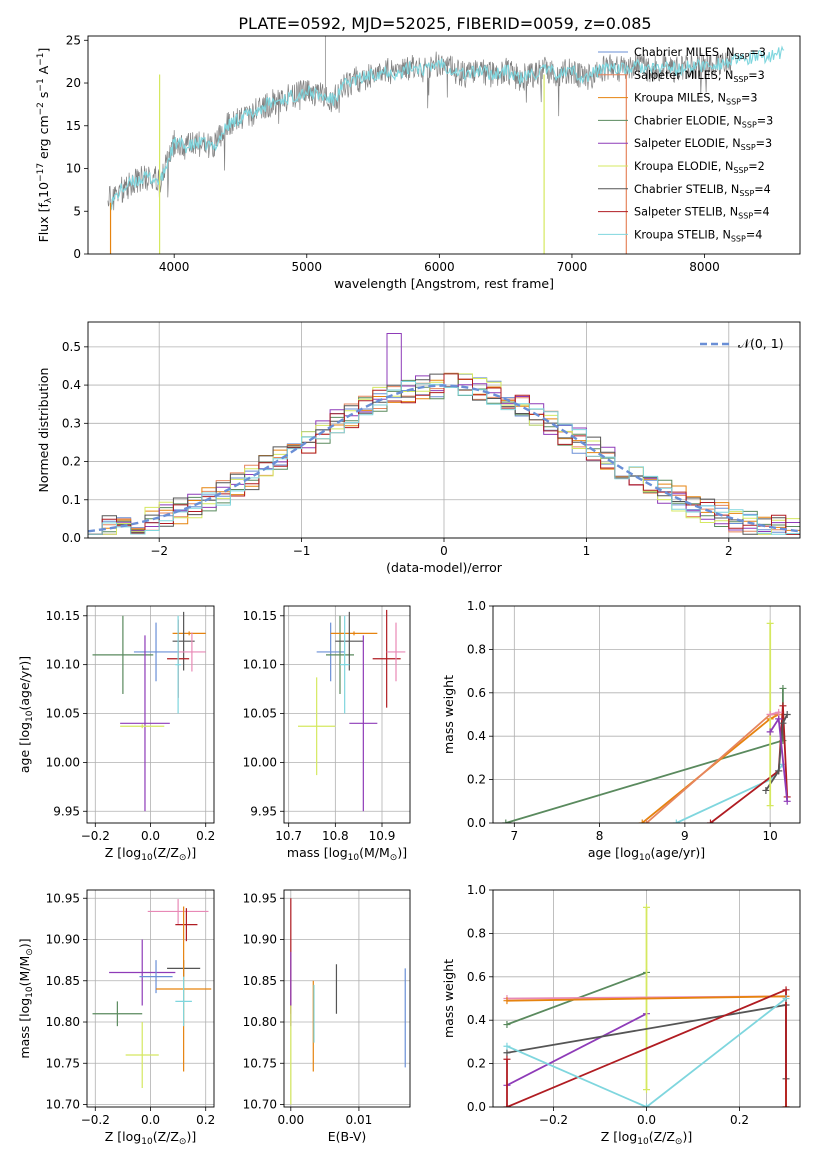 This screenshot has height=1170, width=819. Describe the element at coordinates (553, 1120) in the screenshot. I see `x-tick-label: −0.2` at that location.